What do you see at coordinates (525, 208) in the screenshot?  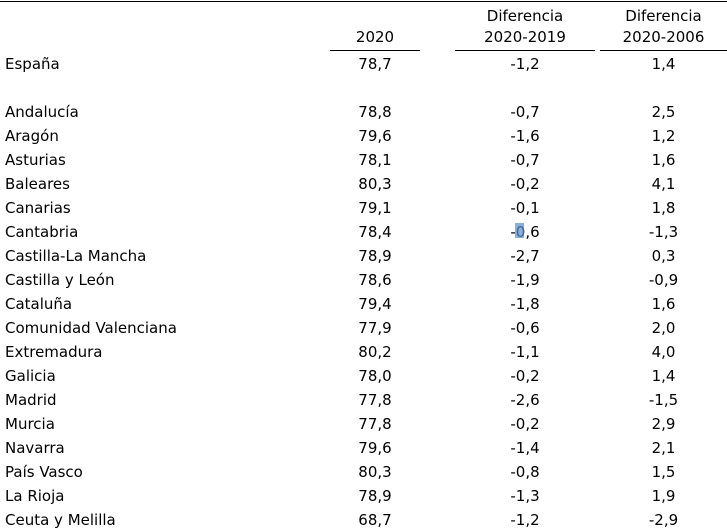 I see `row-diff-2020-2019: -0,1` at bounding box center [525, 208].